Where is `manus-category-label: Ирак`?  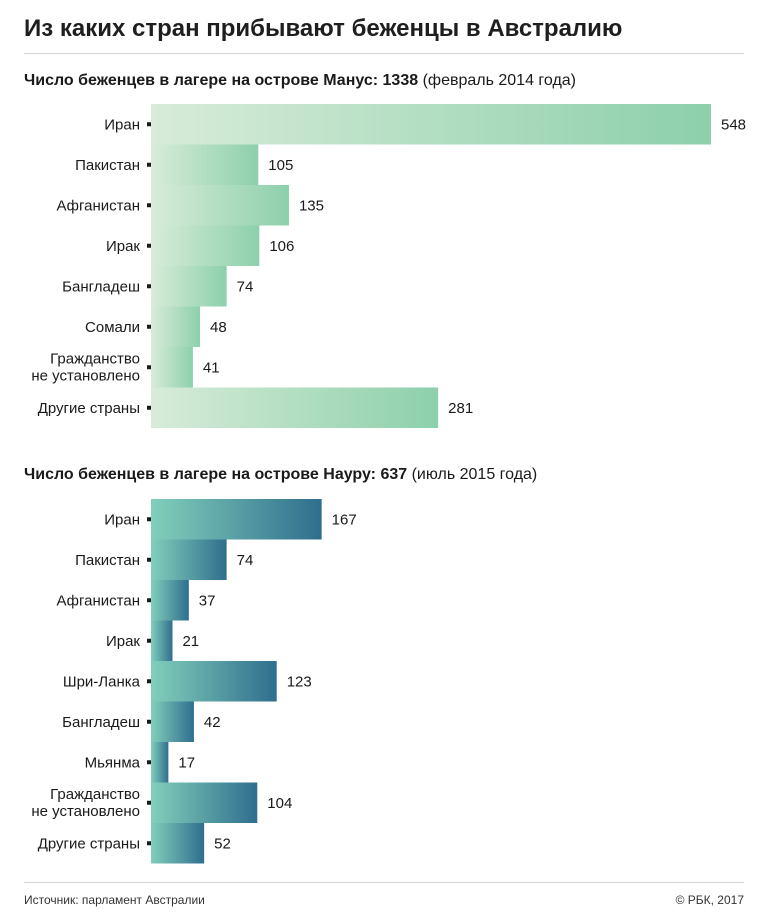
manus-category-label: Ирак is located at coordinates (123, 246).